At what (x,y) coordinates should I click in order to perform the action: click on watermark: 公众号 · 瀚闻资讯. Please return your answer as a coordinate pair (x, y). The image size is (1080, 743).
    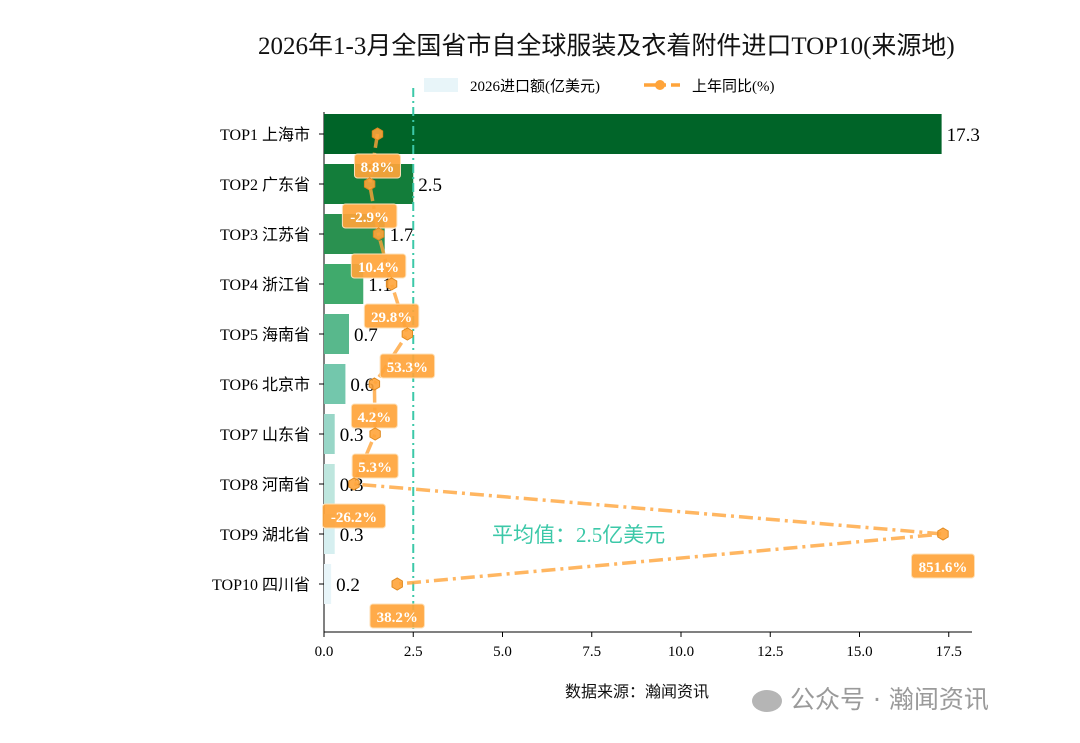
    Looking at the image, I should click on (870, 698).